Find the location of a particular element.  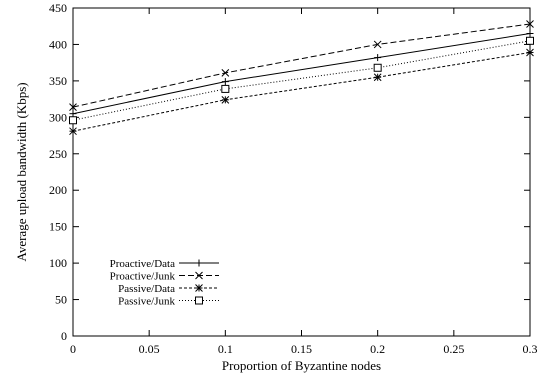

x-tick-label: 0.2 is located at coordinates (377, 349).